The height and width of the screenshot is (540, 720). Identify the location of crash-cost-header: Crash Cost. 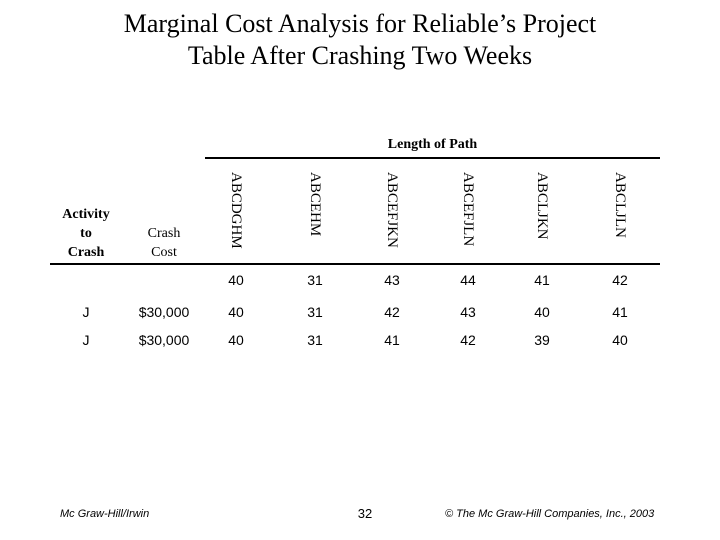
(164, 243).